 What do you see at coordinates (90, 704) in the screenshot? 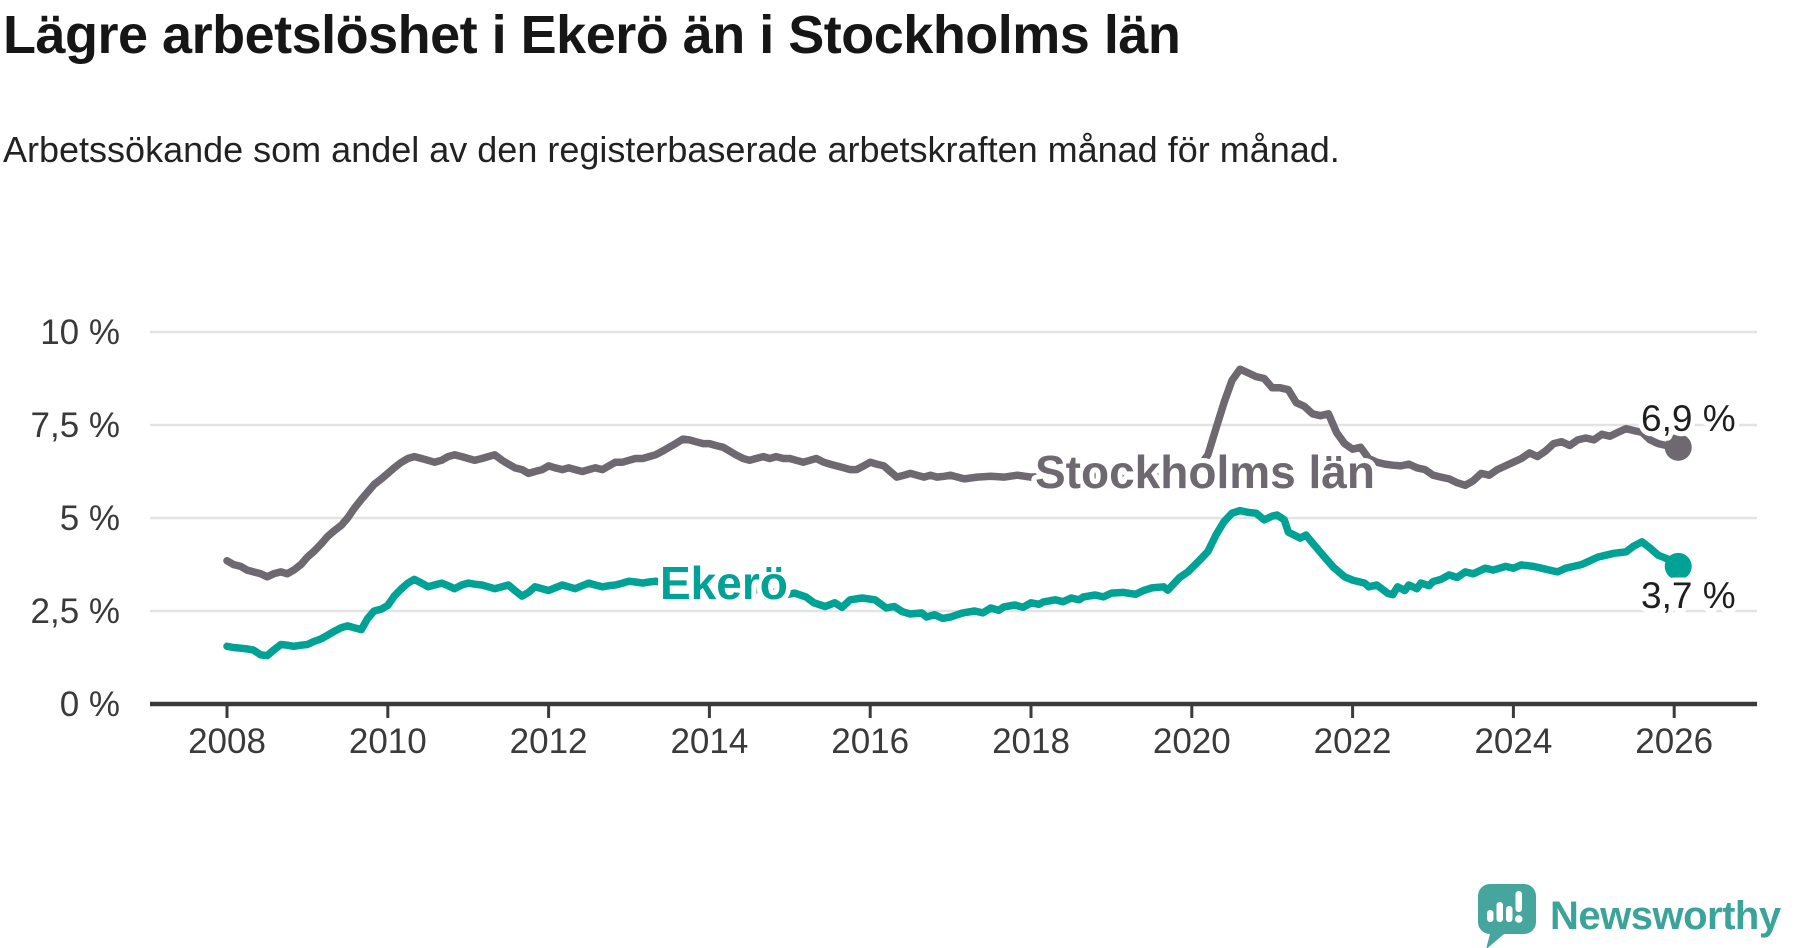
I see `y-tick-label: 0 %` at bounding box center [90, 704].